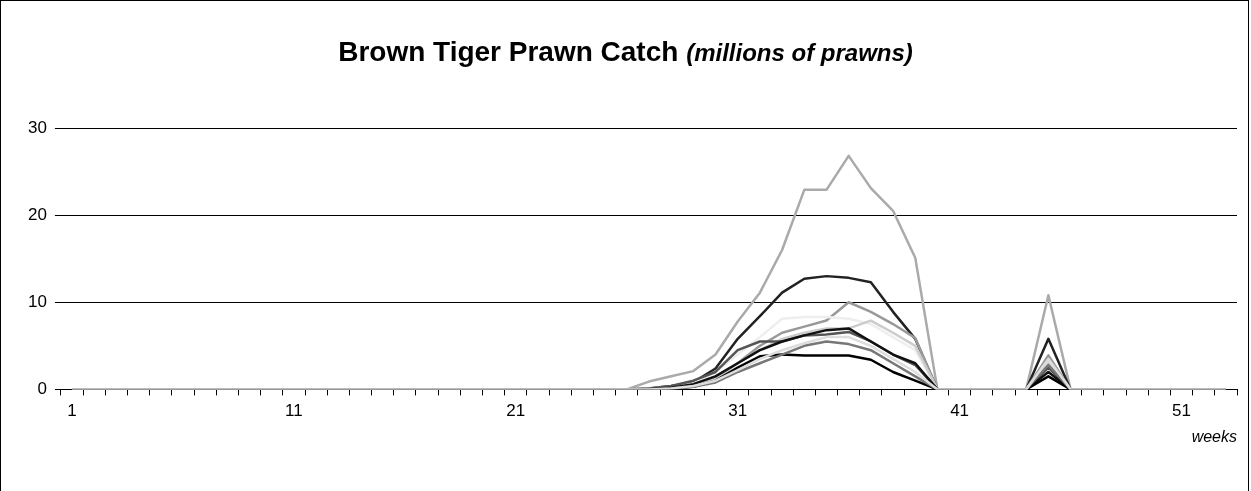 The height and width of the screenshot is (491, 1251). I want to click on y-tick-label: 10, so click(37, 301).